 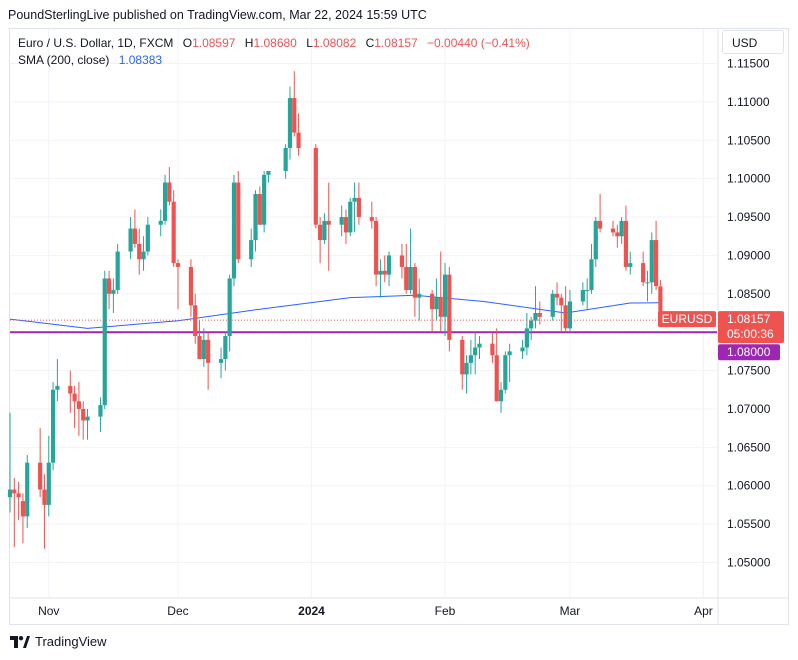 What do you see at coordinates (48, 611) in the screenshot?
I see `x-tick-label: Nov` at bounding box center [48, 611].